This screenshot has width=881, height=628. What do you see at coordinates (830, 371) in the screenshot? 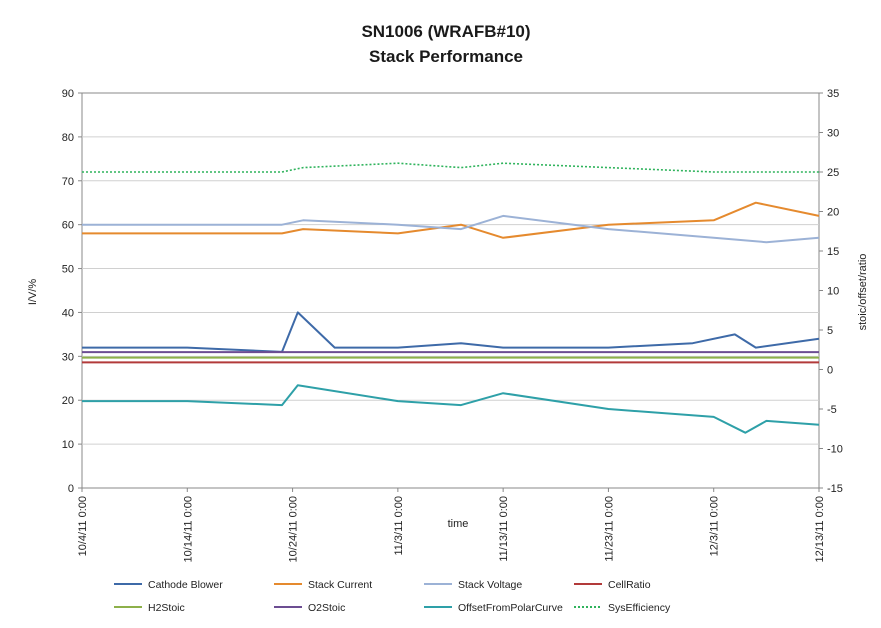
I see `y-right-tick-label: 0` at bounding box center [830, 371].